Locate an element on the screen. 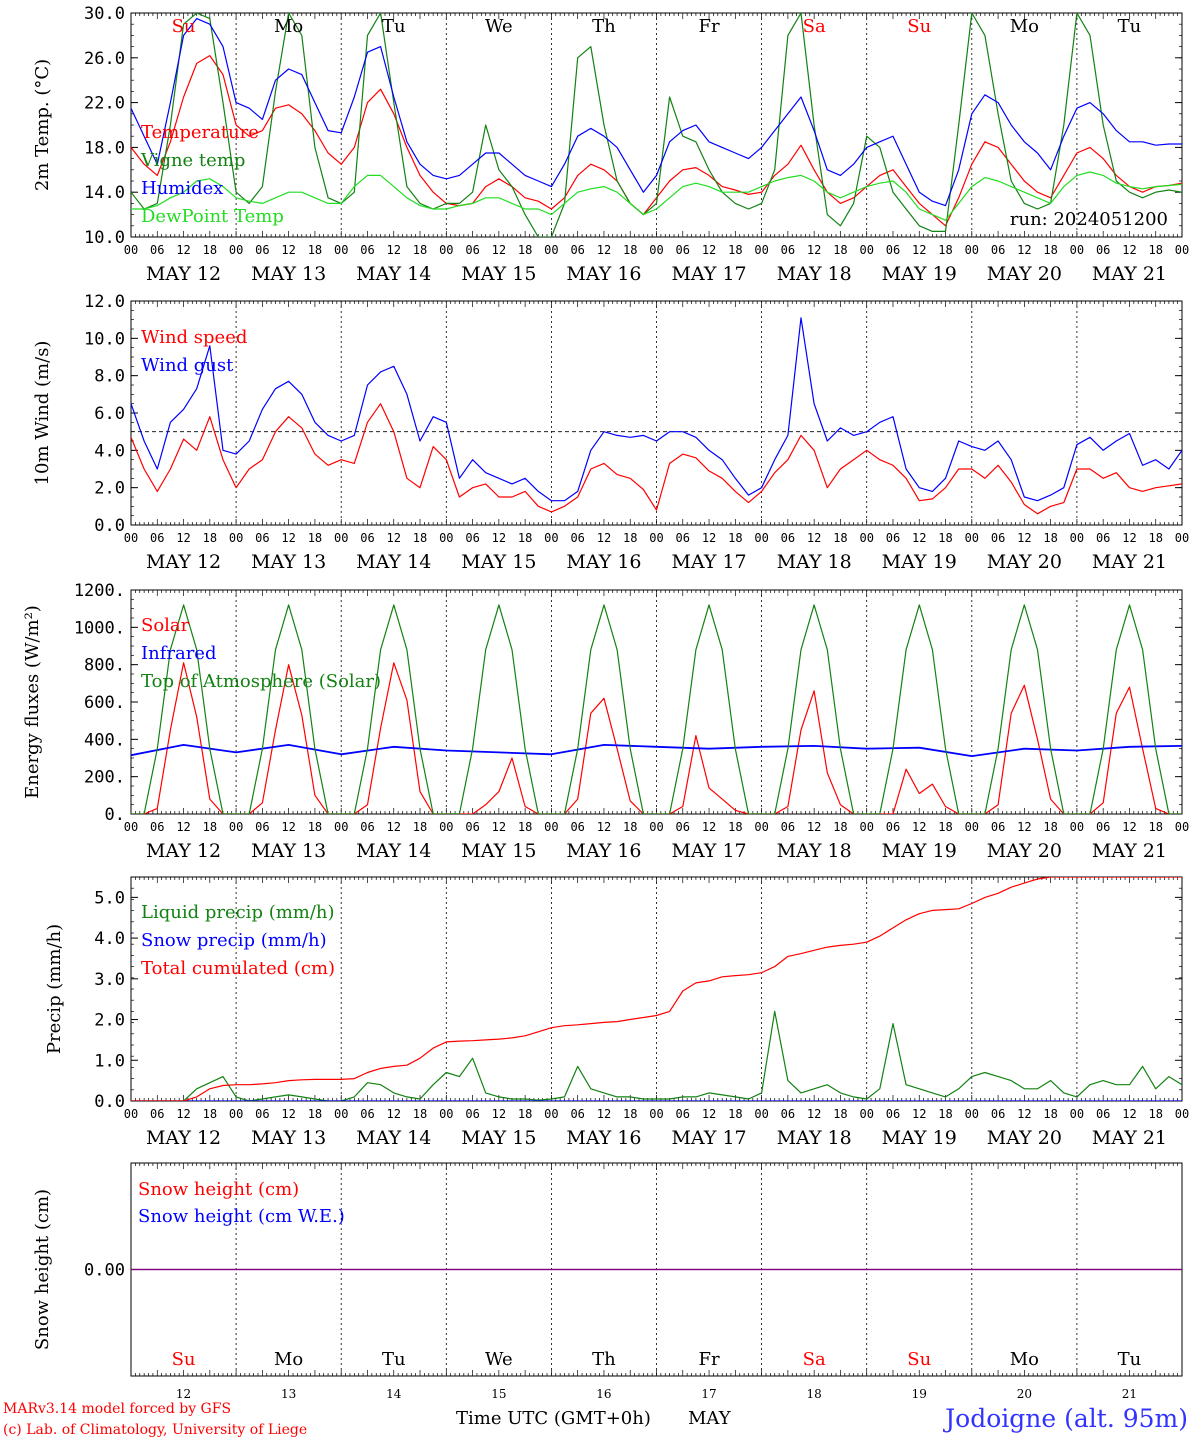 Image resolution: width=1194 pixels, height=1440 pixels. series-line-humidex is located at coordinates (656, 112).